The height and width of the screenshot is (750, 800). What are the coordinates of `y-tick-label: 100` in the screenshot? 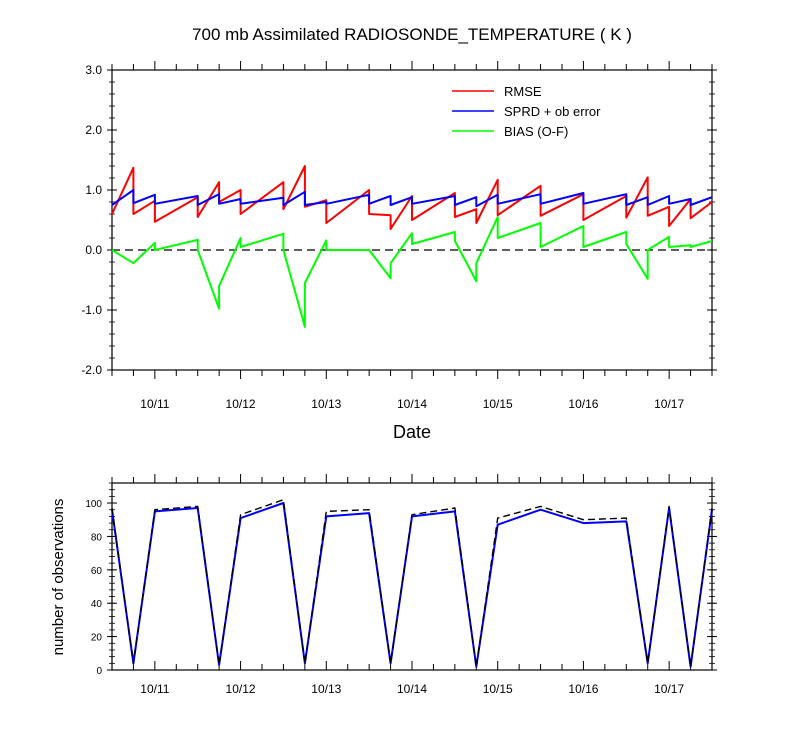 It's located at (93, 504).